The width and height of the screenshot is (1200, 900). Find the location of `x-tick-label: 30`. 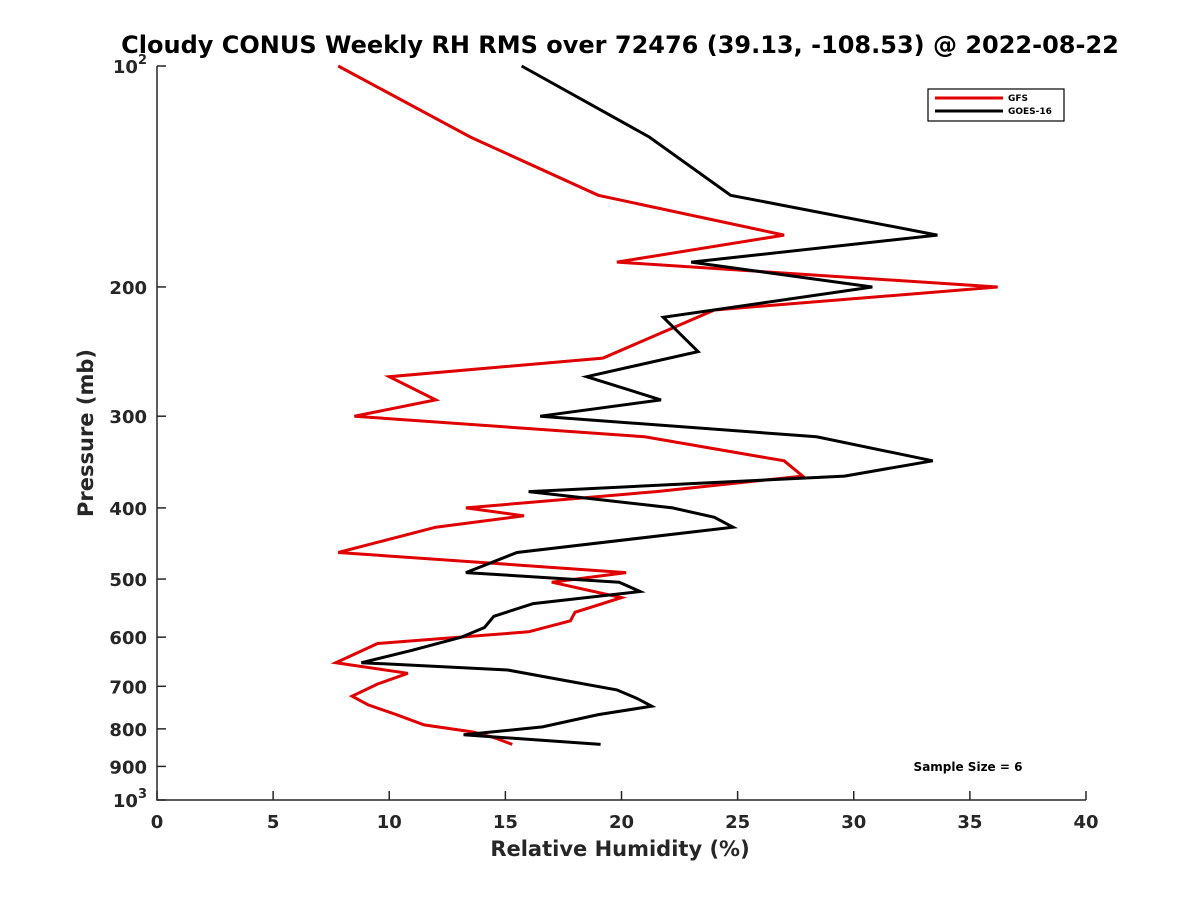

x-tick-label: 30 is located at coordinates (853, 822).